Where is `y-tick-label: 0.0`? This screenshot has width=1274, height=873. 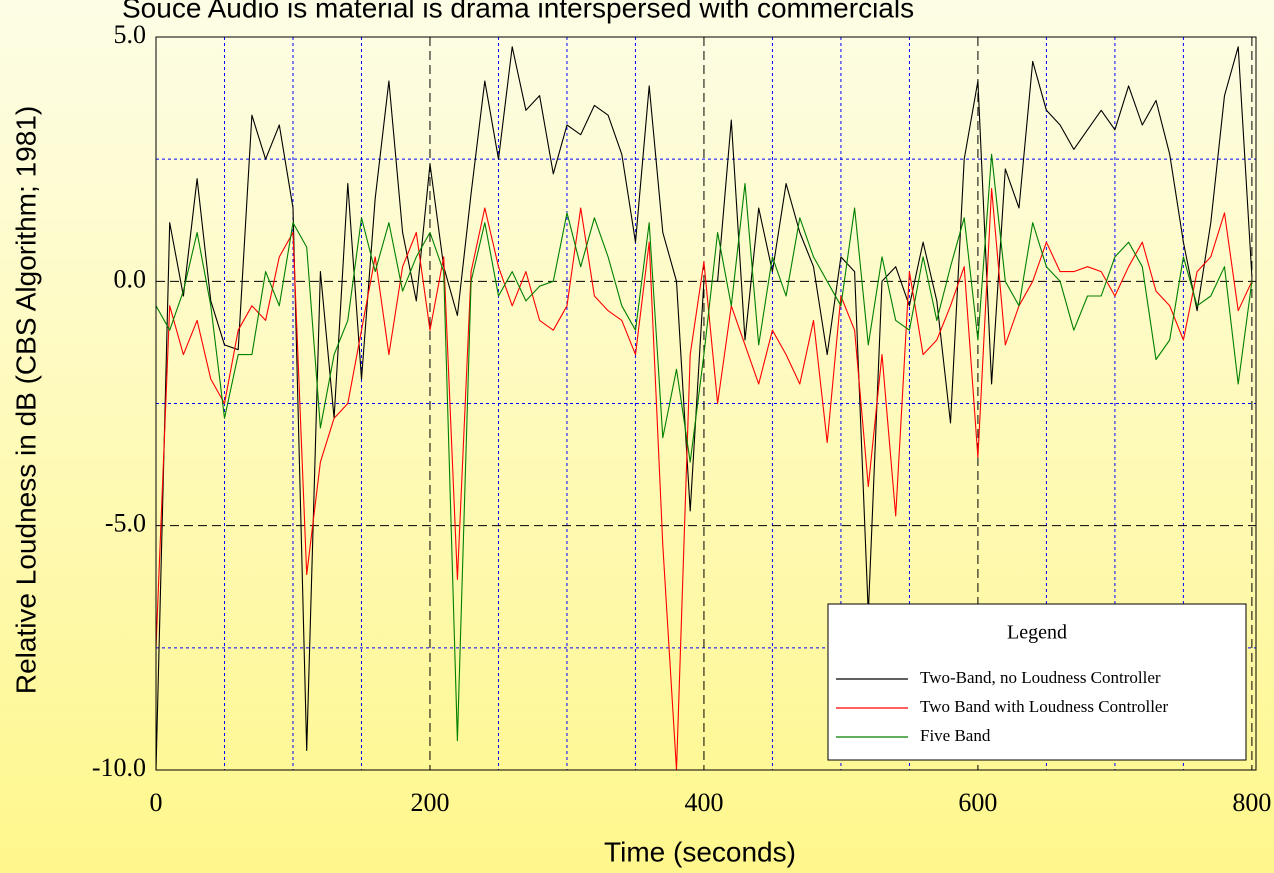 y-tick-label: 0.0 is located at coordinates (130, 278).